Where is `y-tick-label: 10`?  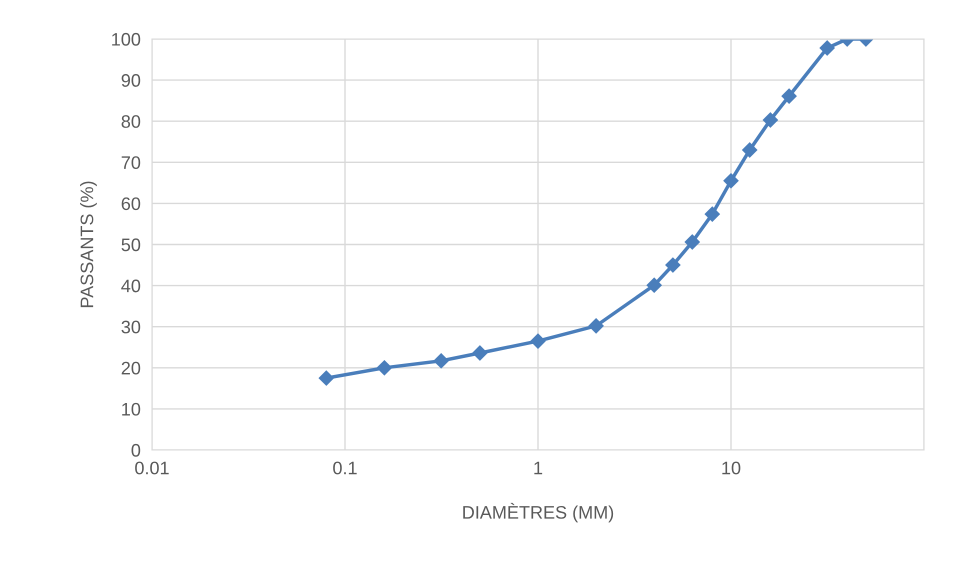
y-tick-label: 10 is located at coordinates (131, 409).